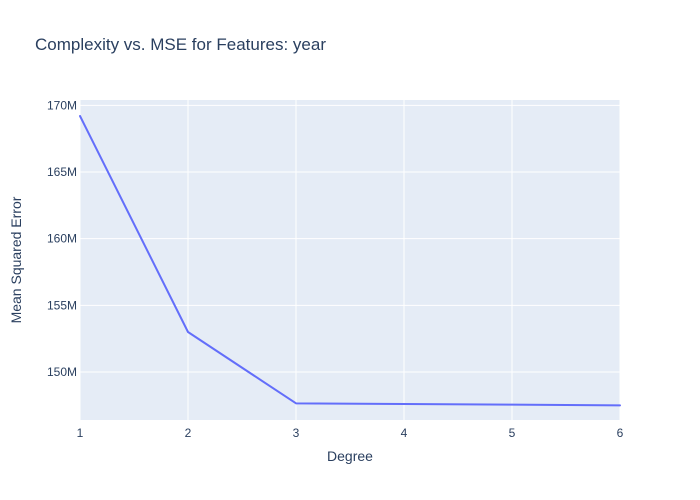  I want to click on x-tick-label-3: 3, so click(296, 433).